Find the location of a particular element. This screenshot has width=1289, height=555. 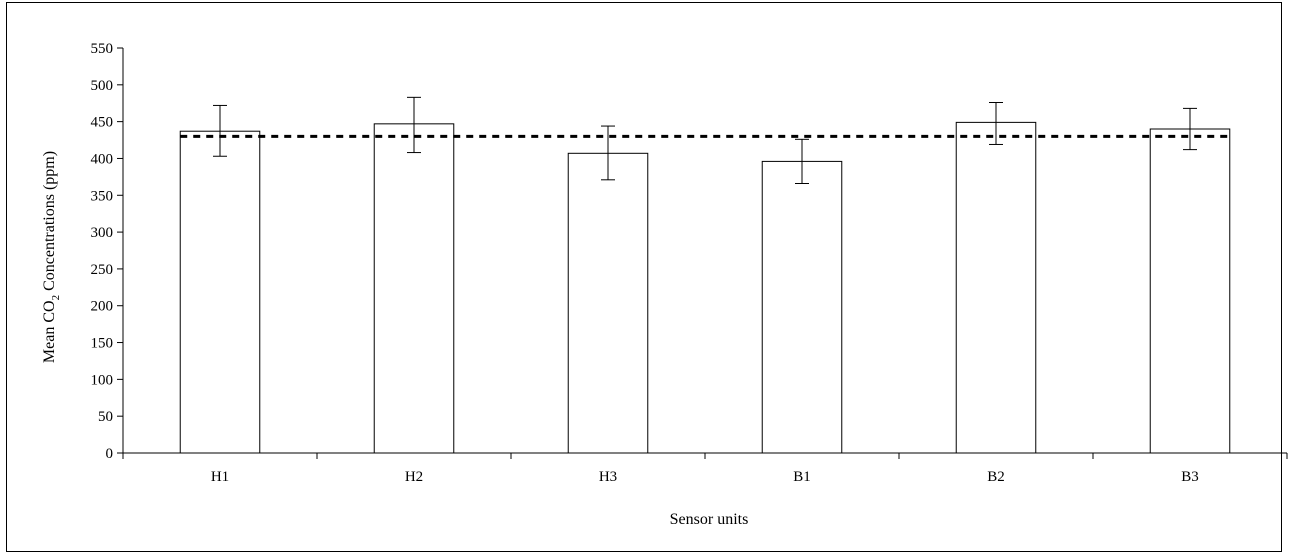

x-tick-label: H1 is located at coordinates (220, 477).